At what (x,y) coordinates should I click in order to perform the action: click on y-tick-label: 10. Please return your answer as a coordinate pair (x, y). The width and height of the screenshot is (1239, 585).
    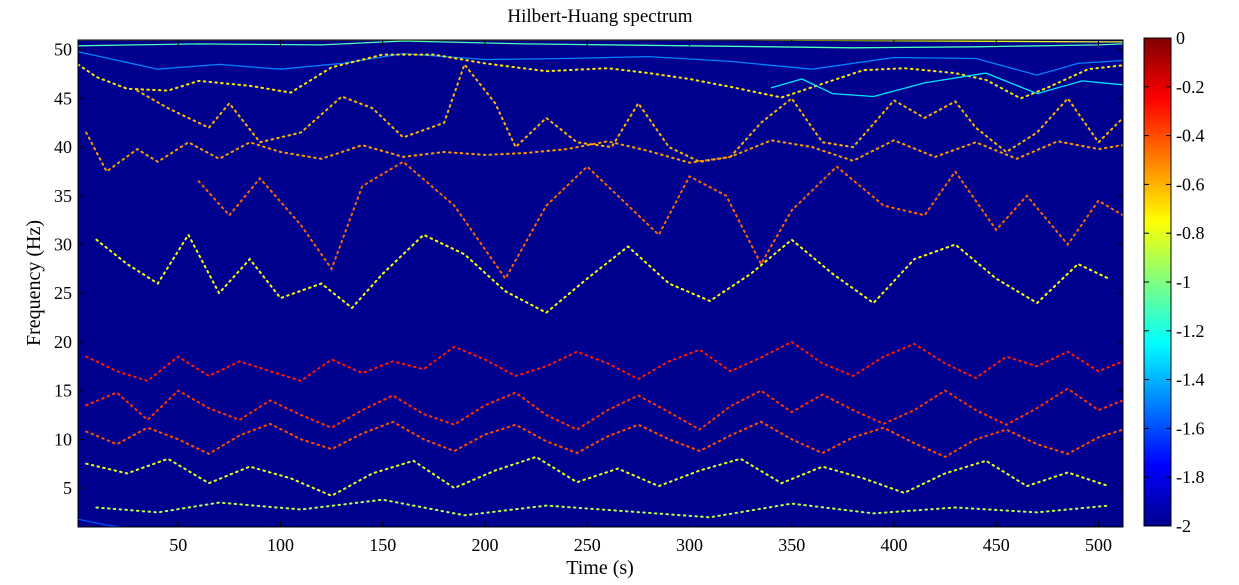
    Looking at the image, I should click on (63, 439).